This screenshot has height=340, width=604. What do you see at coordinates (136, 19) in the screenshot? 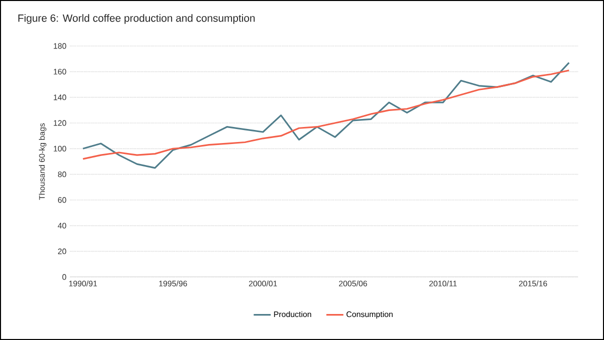
I see `chart-title: Figure 6: World coffee production and consumption` at bounding box center [136, 19].